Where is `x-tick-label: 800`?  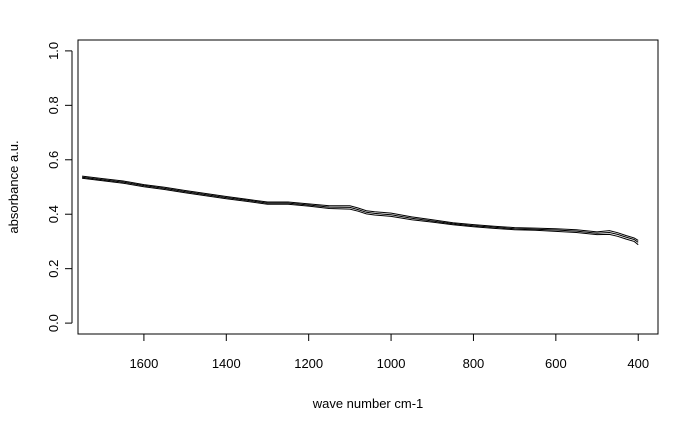
x-tick-label: 800 is located at coordinates (474, 363).